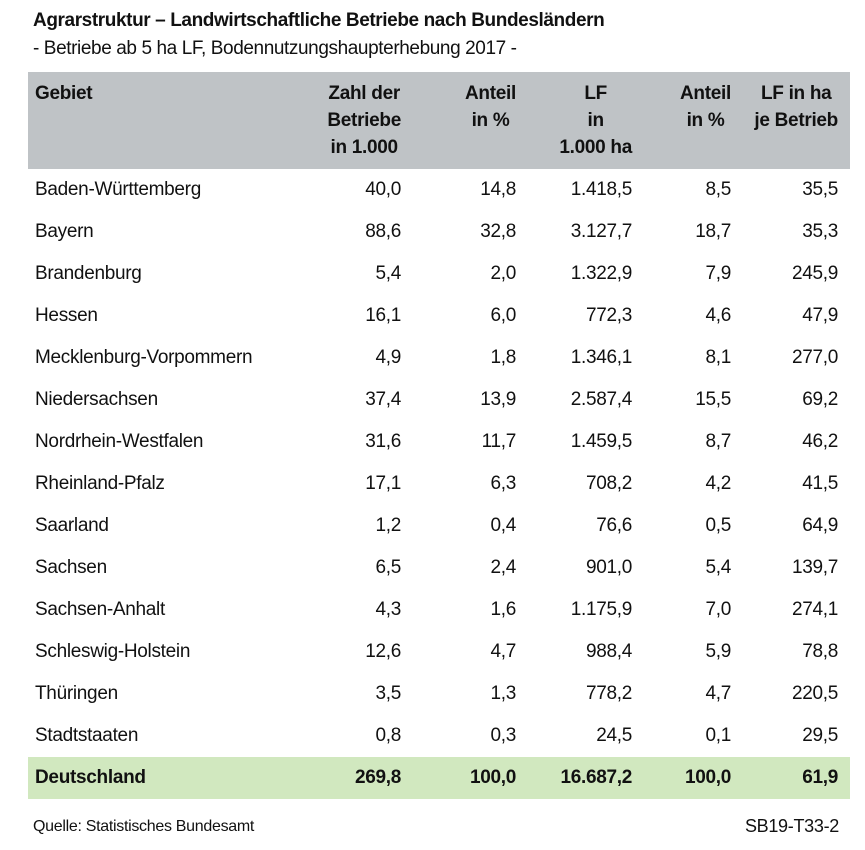 The height and width of the screenshot is (850, 865). What do you see at coordinates (681, 120) in the screenshot?
I see `column-header-anteil-lf: Anteil in %` at bounding box center [681, 120].